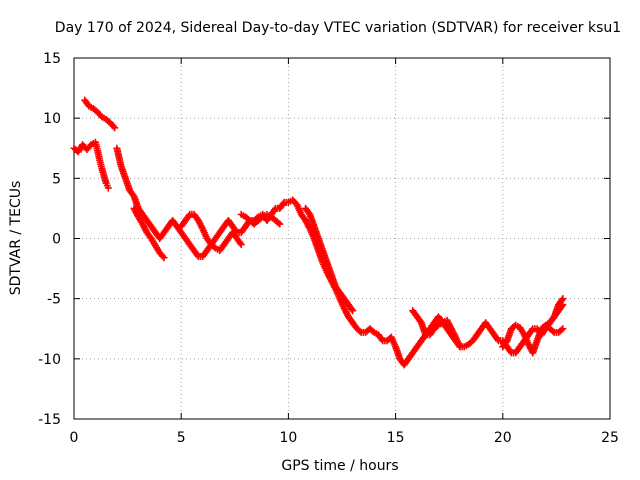 This screenshot has width=640, height=480. Describe the element at coordinates (329, 259) in the screenshot. I see `series-track-g` at that location.